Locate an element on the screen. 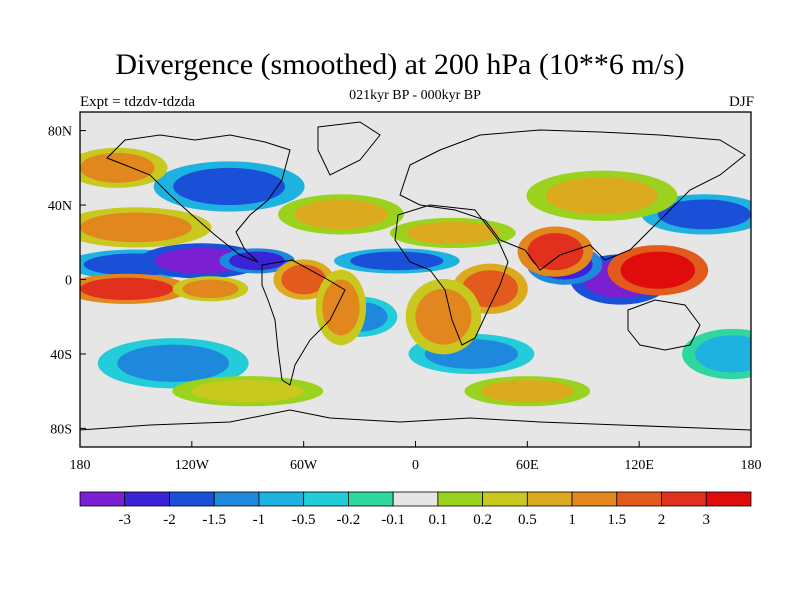 This screenshot has width=800, height=600. coast-australia is located at coordinates (664, 325).